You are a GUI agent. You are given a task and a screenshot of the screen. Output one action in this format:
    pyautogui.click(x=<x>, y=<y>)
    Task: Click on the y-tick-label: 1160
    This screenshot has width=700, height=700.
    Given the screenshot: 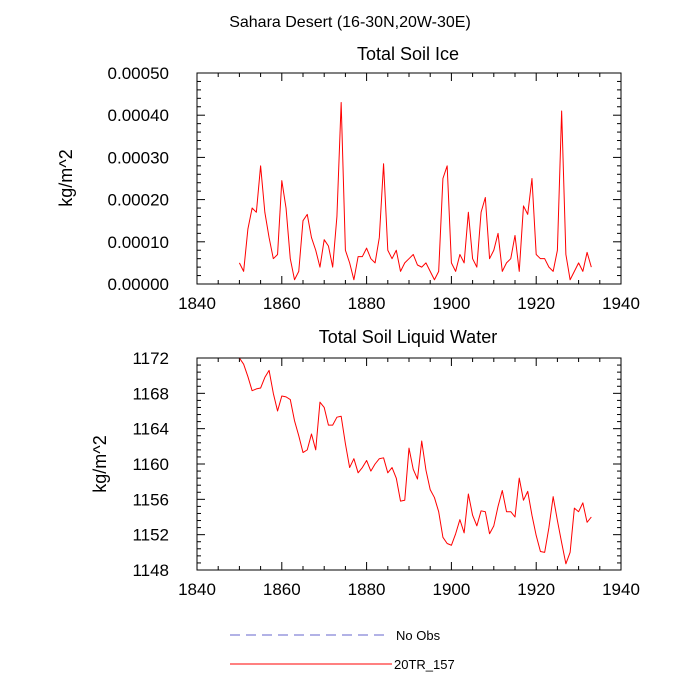 What is the action you would take?
    pyautogui.click(x=150, y=464)
    